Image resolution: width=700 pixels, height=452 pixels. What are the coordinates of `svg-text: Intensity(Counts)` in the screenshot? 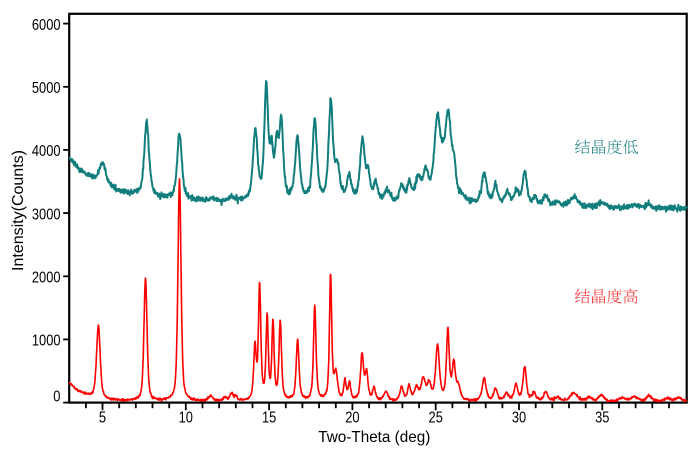 It's located at (18, 210).